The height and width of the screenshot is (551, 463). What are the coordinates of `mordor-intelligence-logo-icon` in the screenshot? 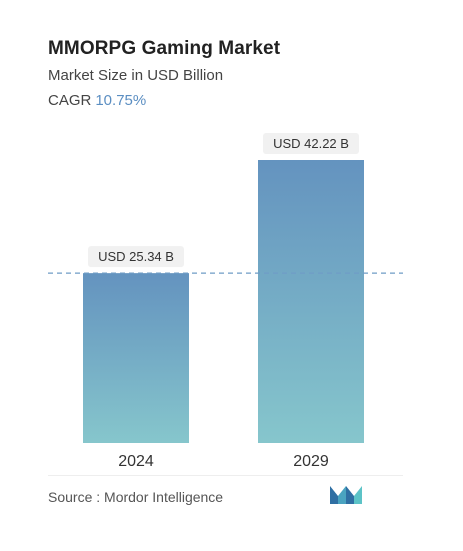 It's located at (346, 495).